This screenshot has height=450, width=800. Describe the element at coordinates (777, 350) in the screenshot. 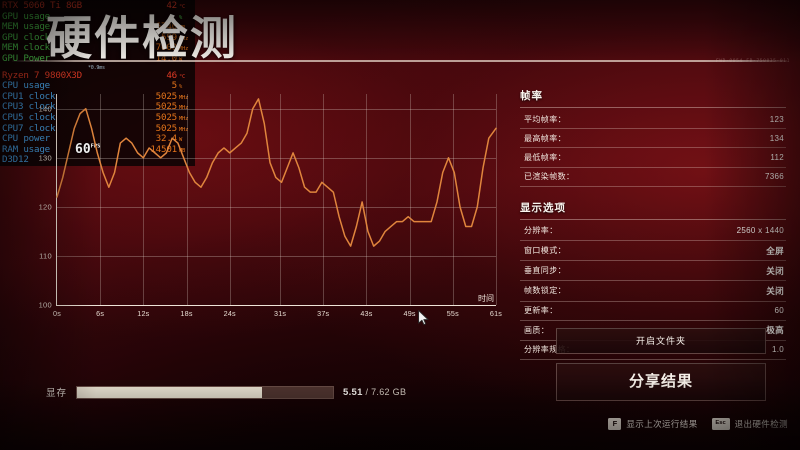

I see `stat-value: 1.0` at that location.